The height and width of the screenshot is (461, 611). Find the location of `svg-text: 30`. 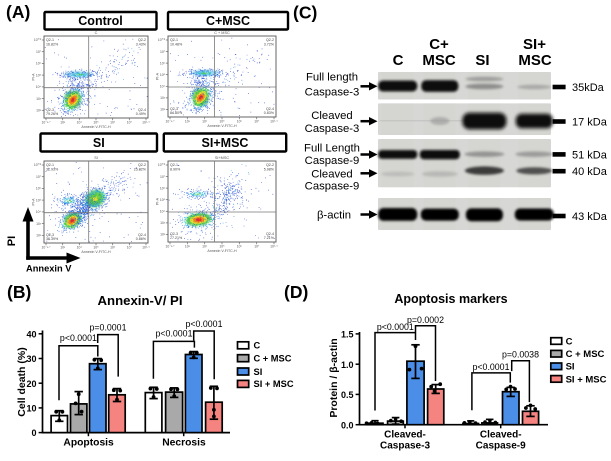

svg-text: 30 is located at coordinates (31, 359).